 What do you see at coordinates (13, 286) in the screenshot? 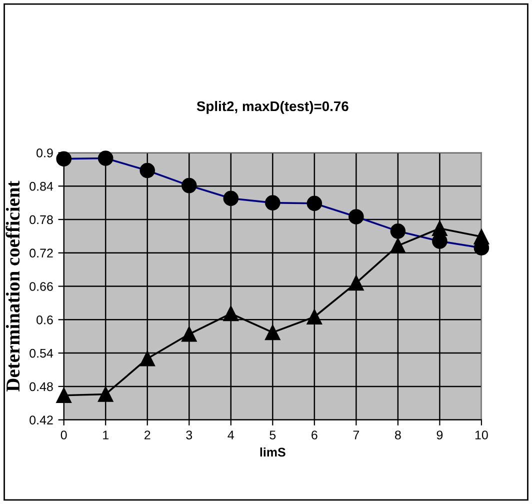
I see `y-axis-title: Determination coefficient` at bounding box center [13, 286].